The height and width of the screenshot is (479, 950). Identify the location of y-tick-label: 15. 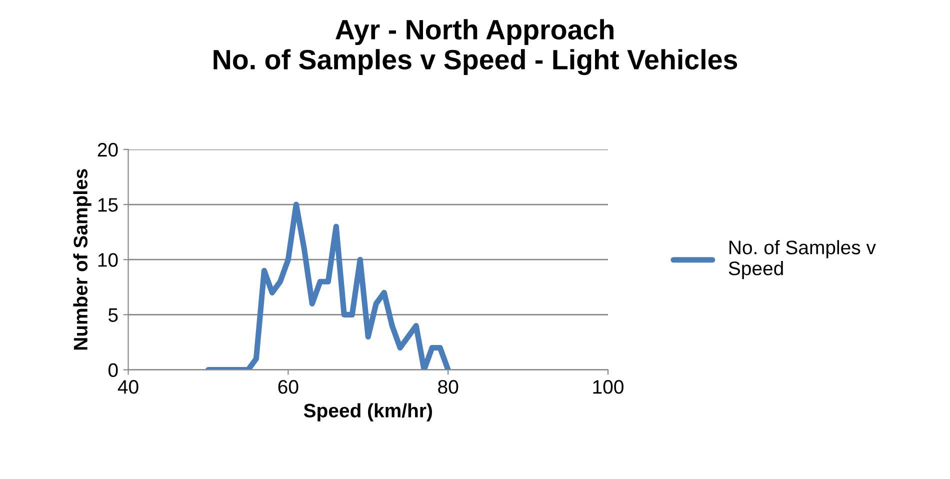
(108, 205).